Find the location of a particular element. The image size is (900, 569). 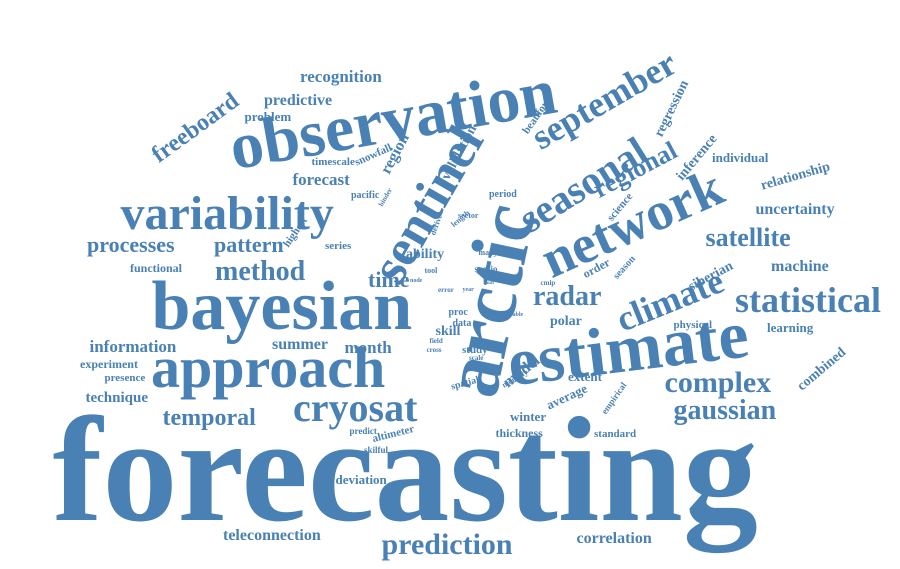

word: standard is located at coordinates (615, 433).